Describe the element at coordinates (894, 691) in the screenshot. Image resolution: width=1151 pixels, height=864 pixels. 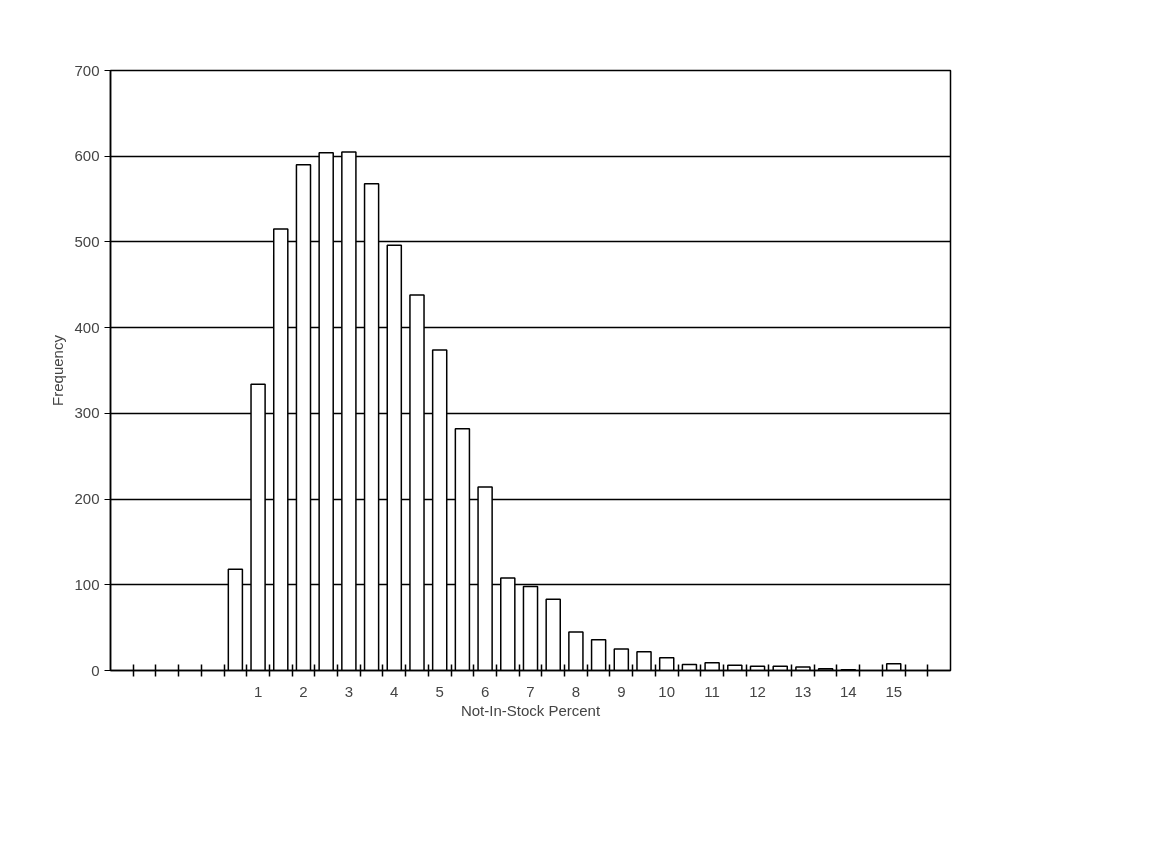
I see `x-tick-label: 15` at that location.